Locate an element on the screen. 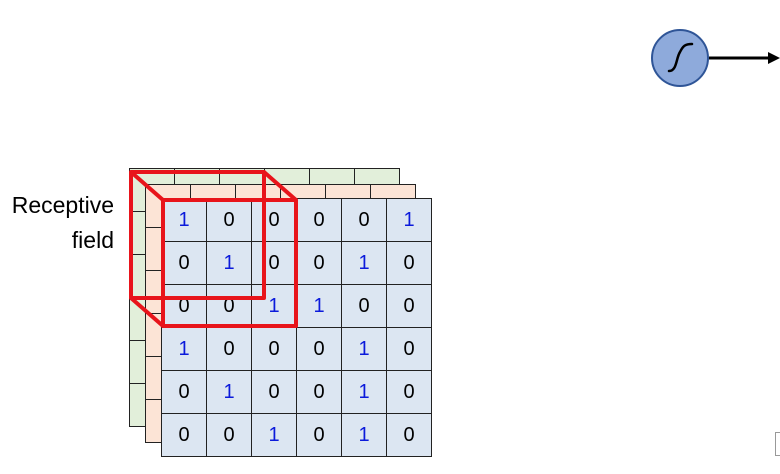 Image resolution: width=780 pixels, height=474 pixels. neuron-circle is located at coordinates (680, 58).